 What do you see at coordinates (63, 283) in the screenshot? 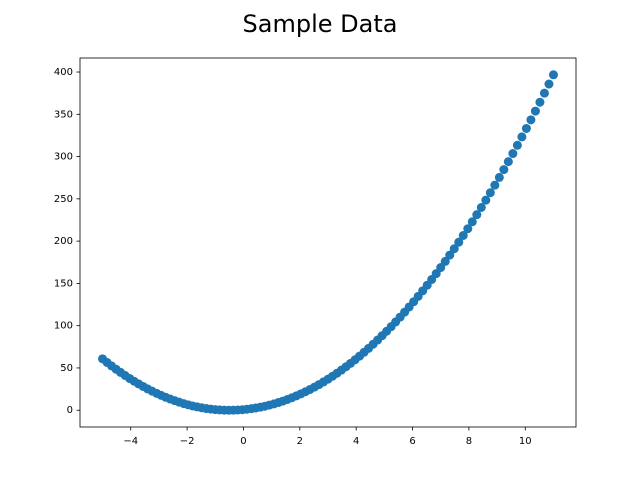
I see `y-tick-label: 150` at bounding box center [63, 283].